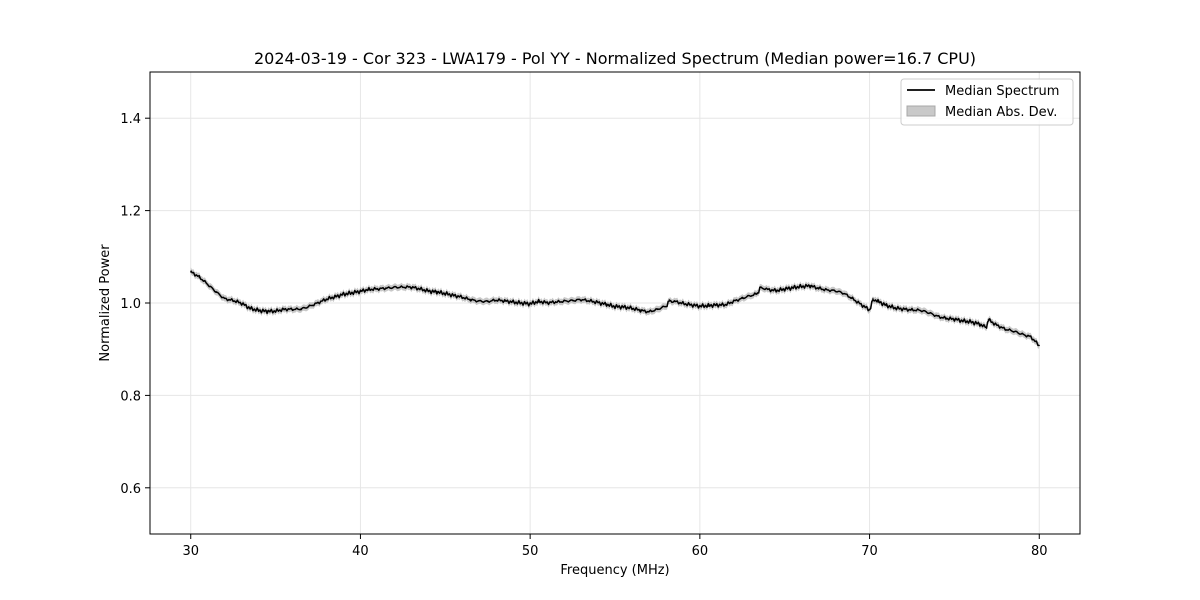 The height and width of the screenshot is (600, 1200). What do you see at coordinates (130, 396) in the screenshot?
I see `y-tick-label: 0.8` at bounding box center [130, 396].